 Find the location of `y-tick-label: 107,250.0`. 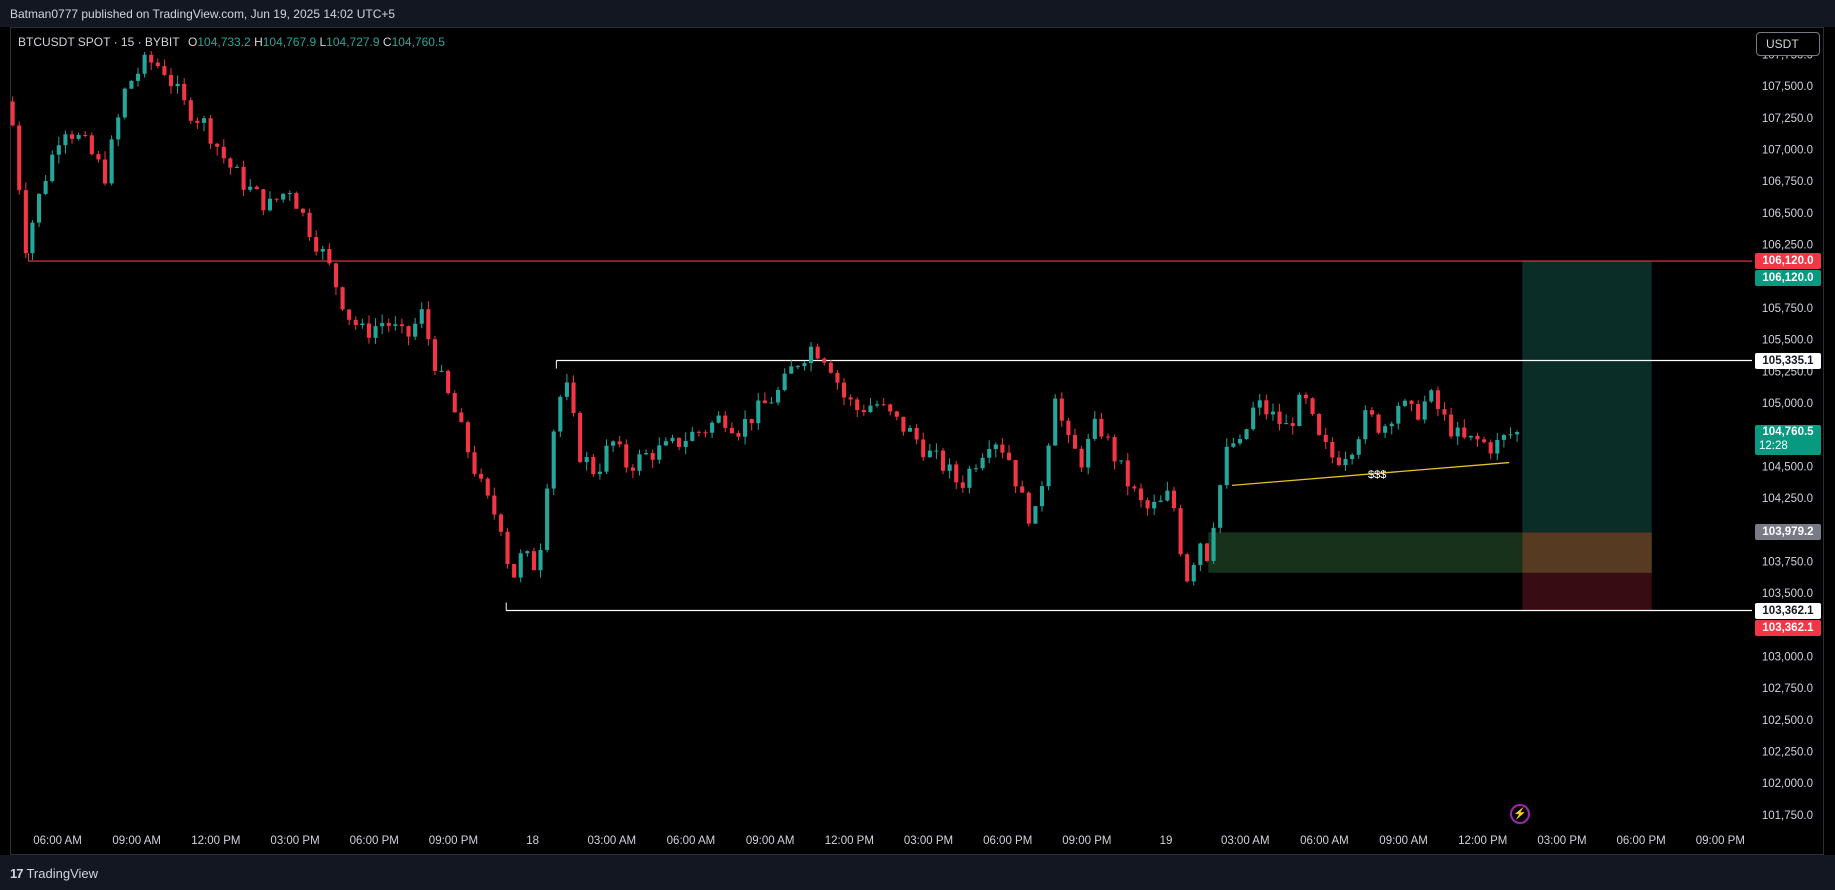

y-tick-label: 107,250.0 is located at coordinates (1787, 119).